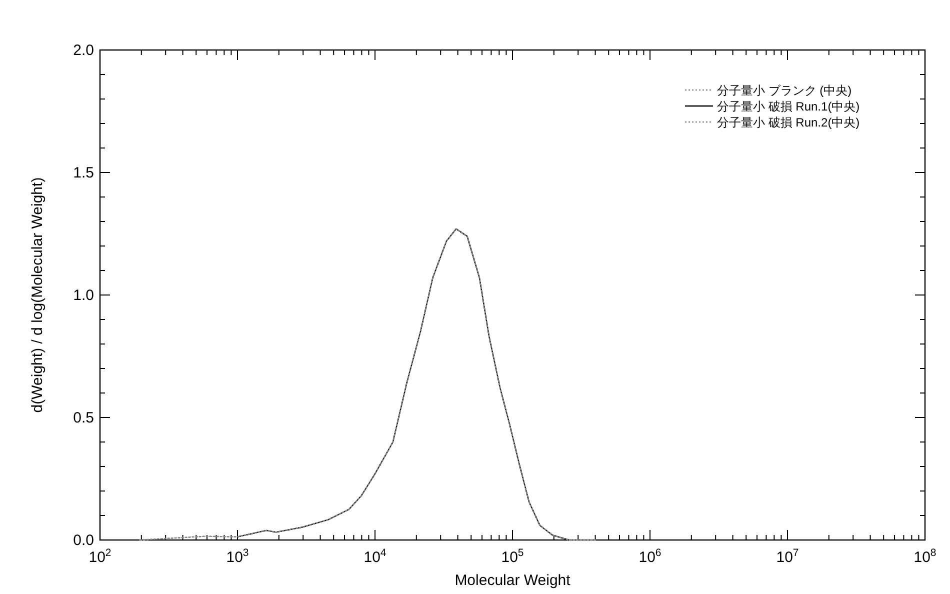  I want to click on y-axis-title: d(Weight) / d log(Molecular Weight), so click(37, 295).